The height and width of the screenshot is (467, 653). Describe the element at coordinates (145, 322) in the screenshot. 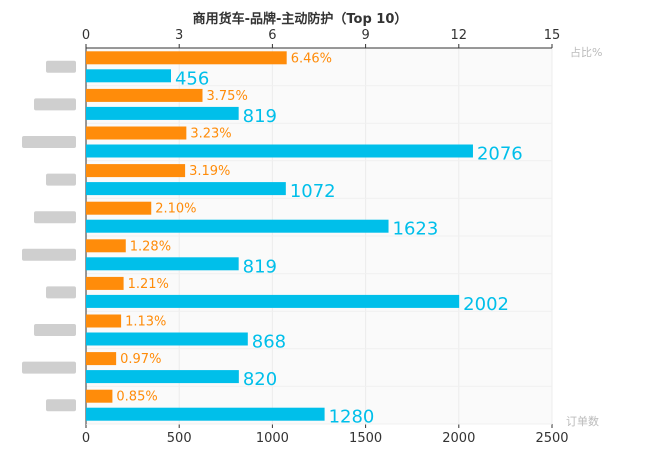

I see `data-label-share: 1.13%` at that location.